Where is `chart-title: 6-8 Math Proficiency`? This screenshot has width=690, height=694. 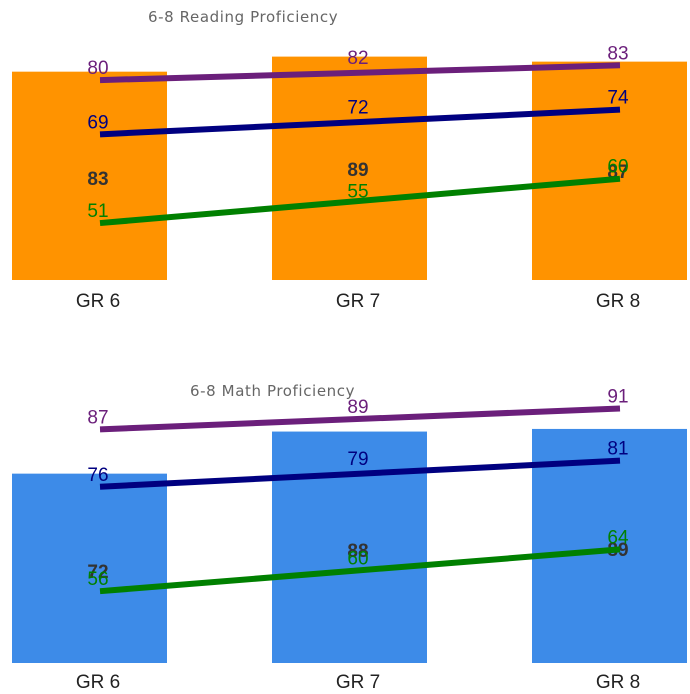
chart-title: 6-8 Math Proficiency is located at coordinates (272, 391).